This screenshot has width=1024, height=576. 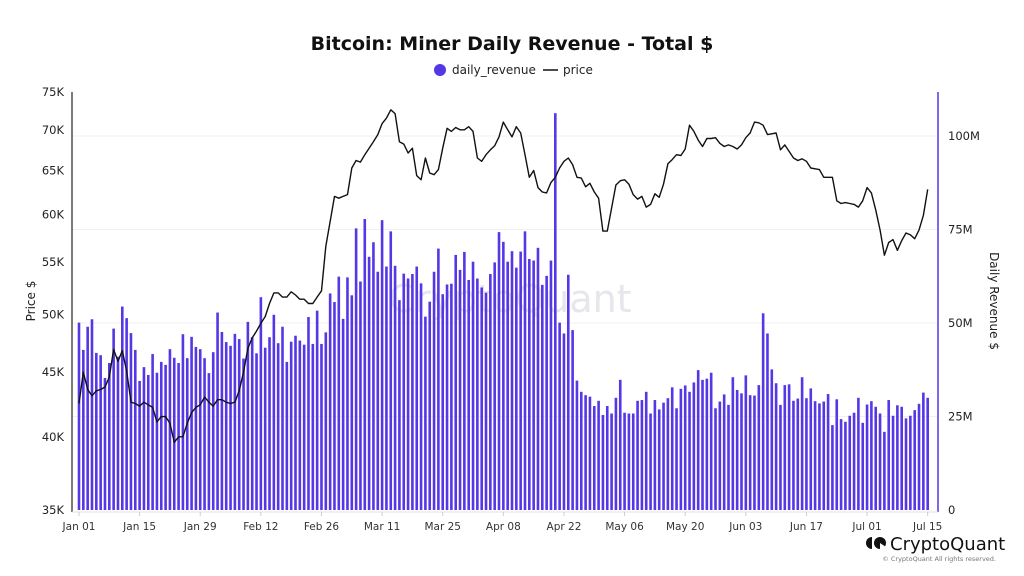 I want to click on right-tick-label: 50M, so click(x=960, y=323).